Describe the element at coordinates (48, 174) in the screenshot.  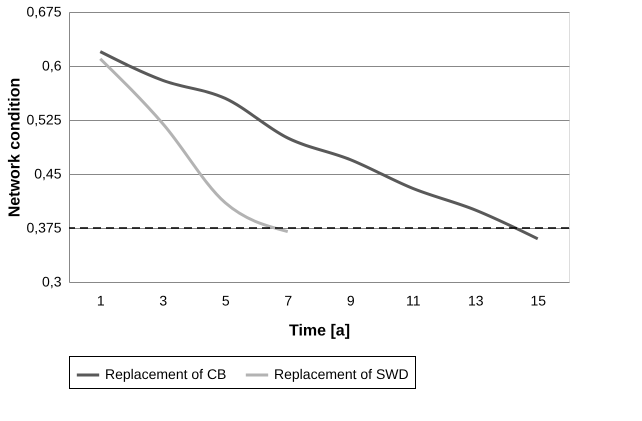
I see `y-tick-label: 0,45` at that location.